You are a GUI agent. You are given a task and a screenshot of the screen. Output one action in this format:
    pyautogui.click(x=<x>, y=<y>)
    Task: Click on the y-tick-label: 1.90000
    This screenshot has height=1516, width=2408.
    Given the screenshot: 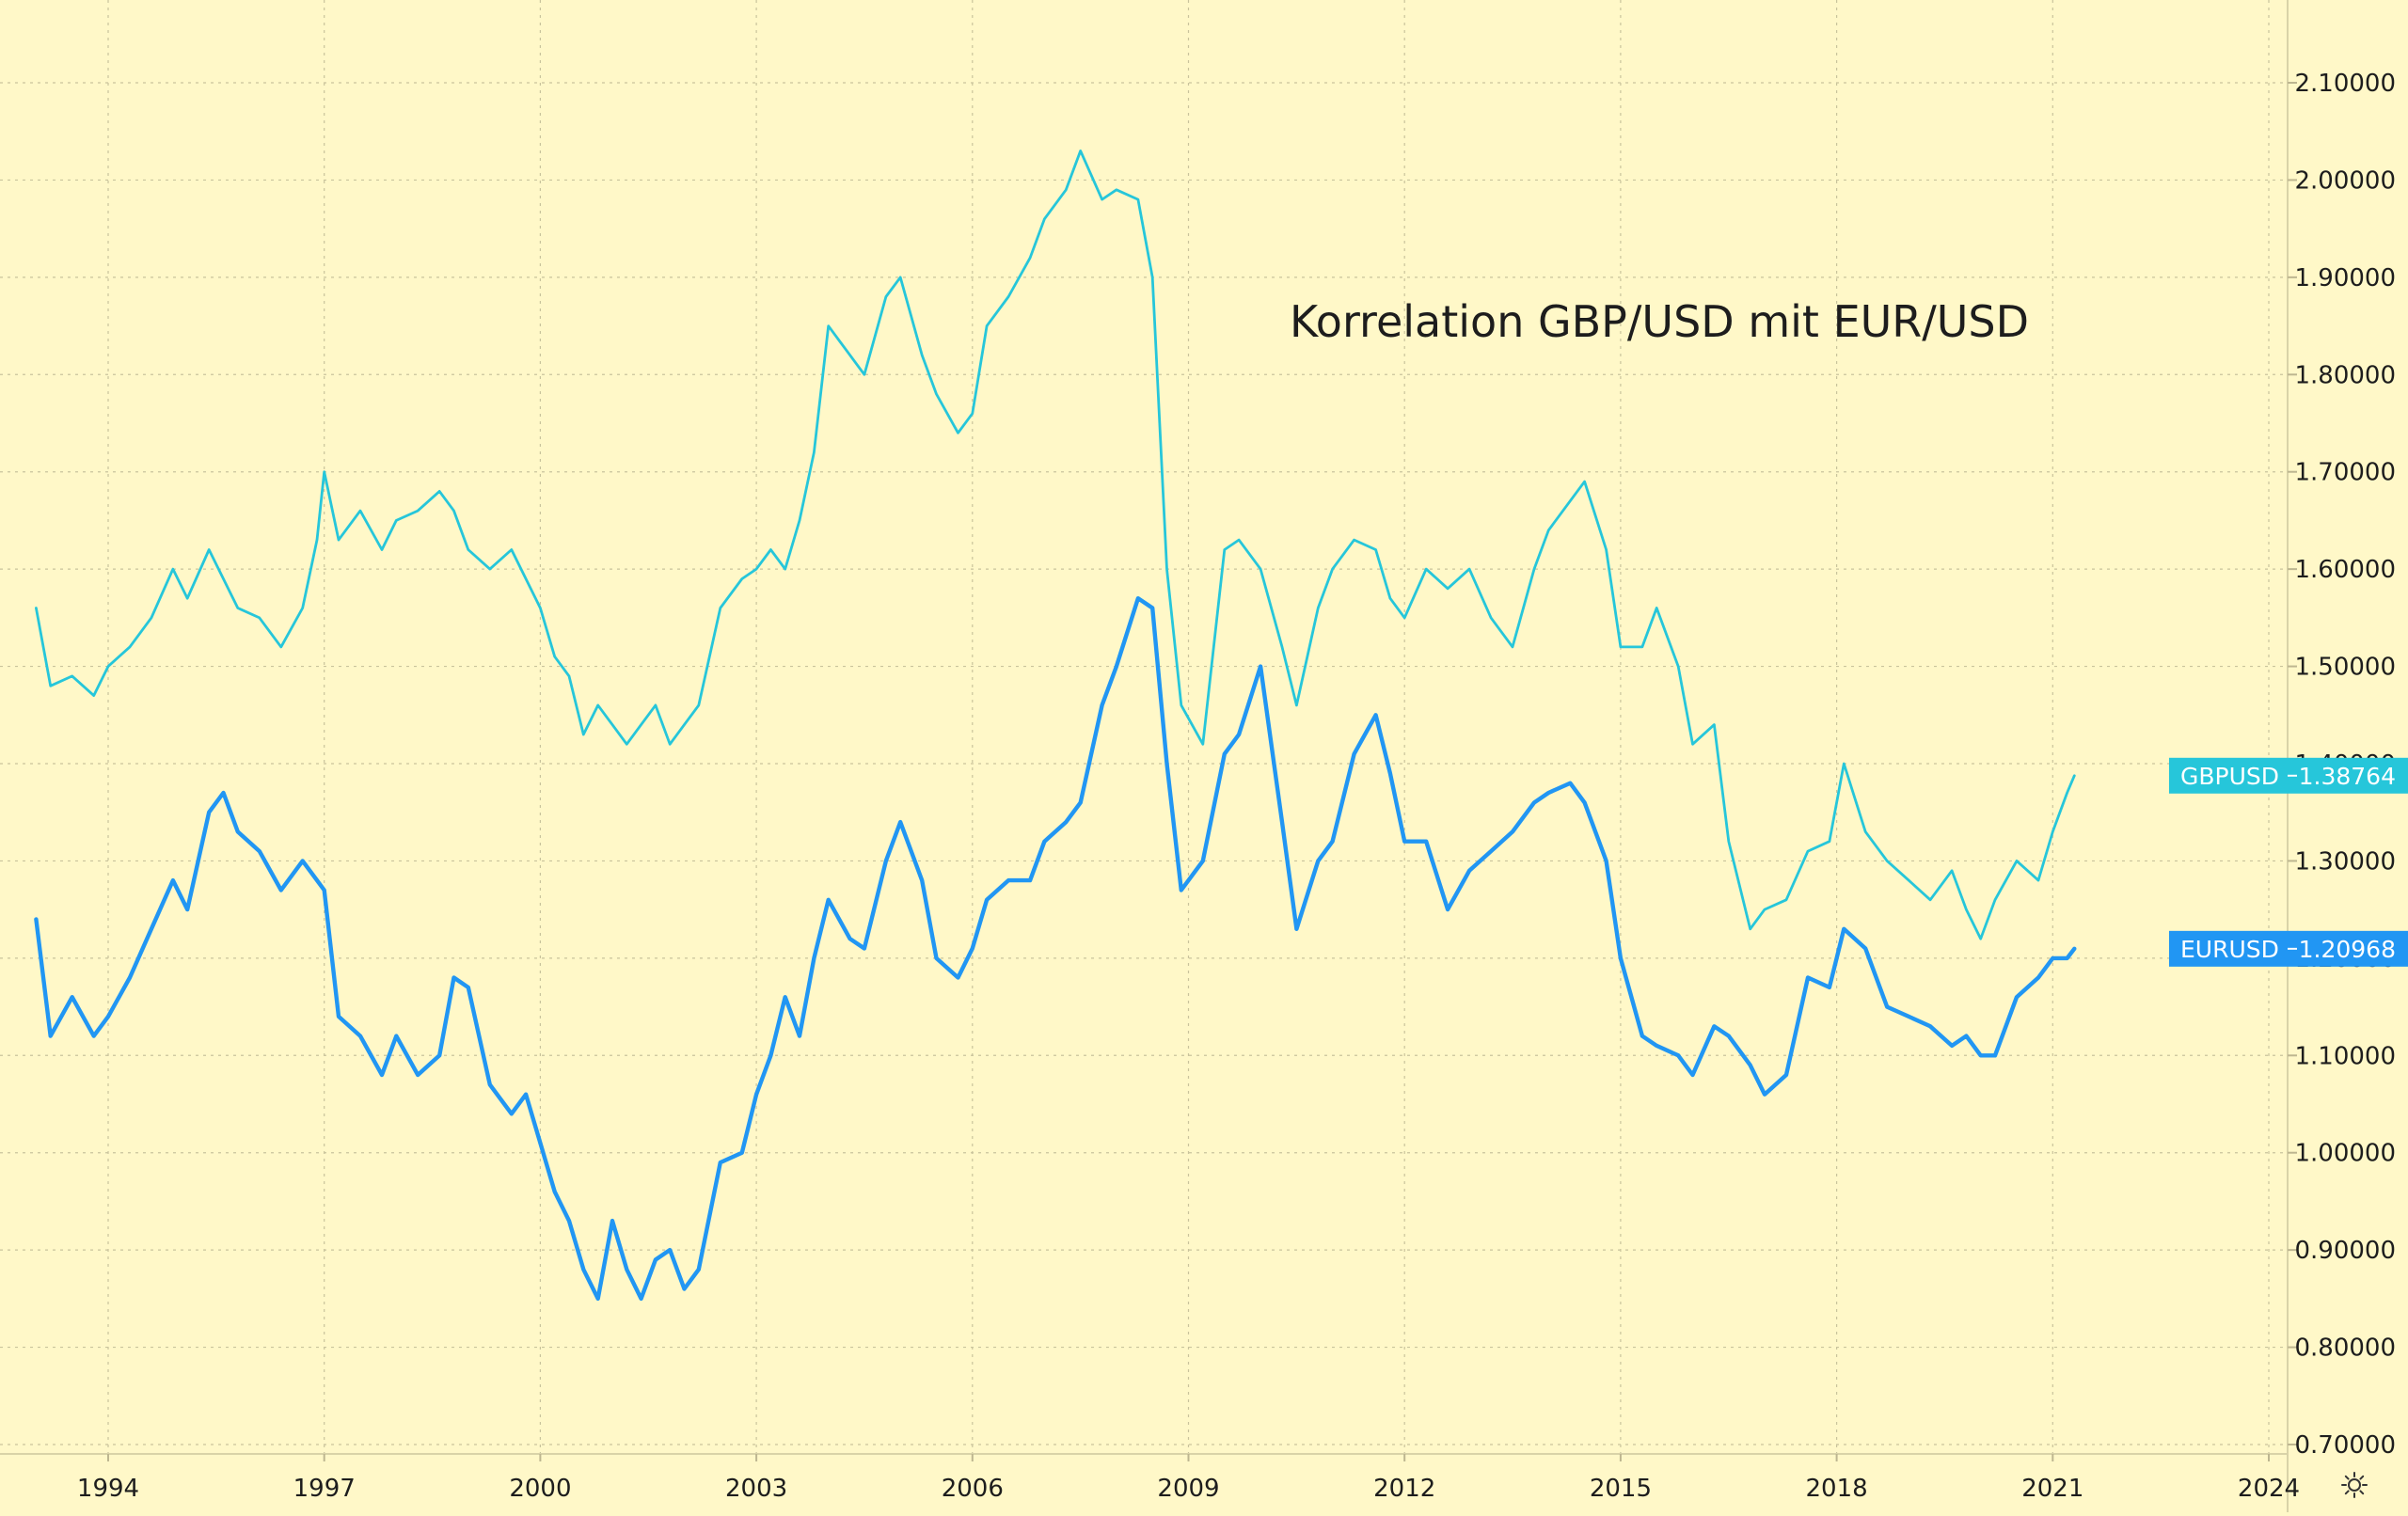 What is the action you would take?
    pyautogui.click(x=2345, y=278)
    